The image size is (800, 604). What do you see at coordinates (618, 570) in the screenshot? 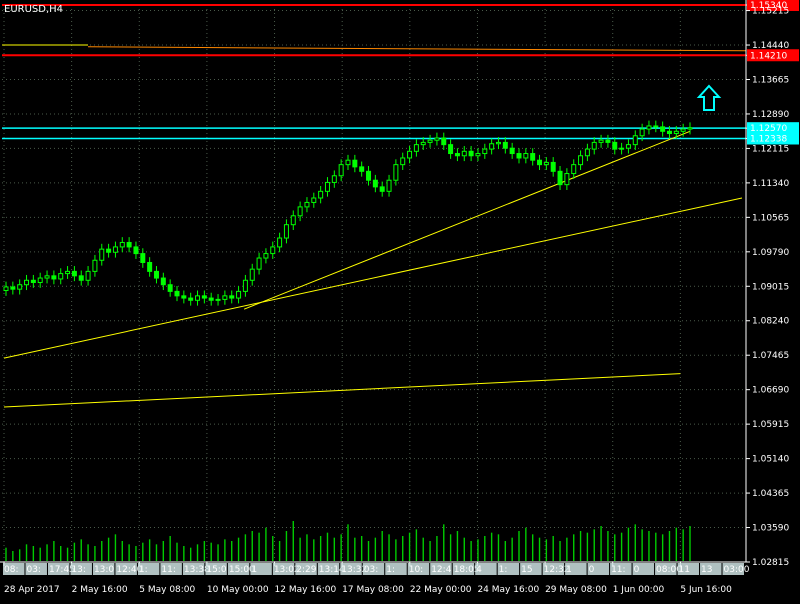
I see `scale-label: 11:` at bounding box center [618, 570].